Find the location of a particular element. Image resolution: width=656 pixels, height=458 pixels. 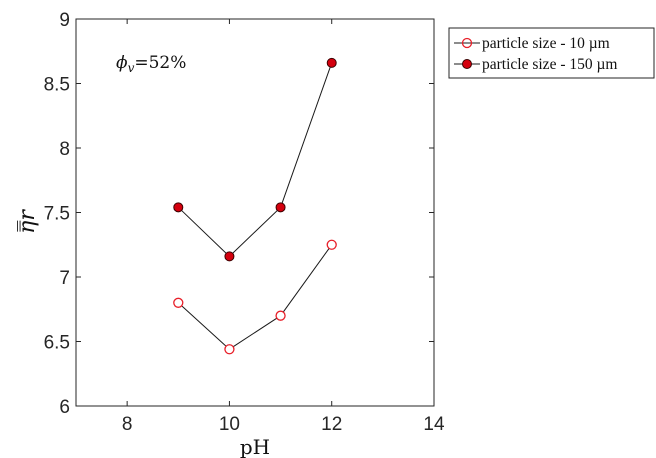

series-line-10um is located at coordinates (255, 297).